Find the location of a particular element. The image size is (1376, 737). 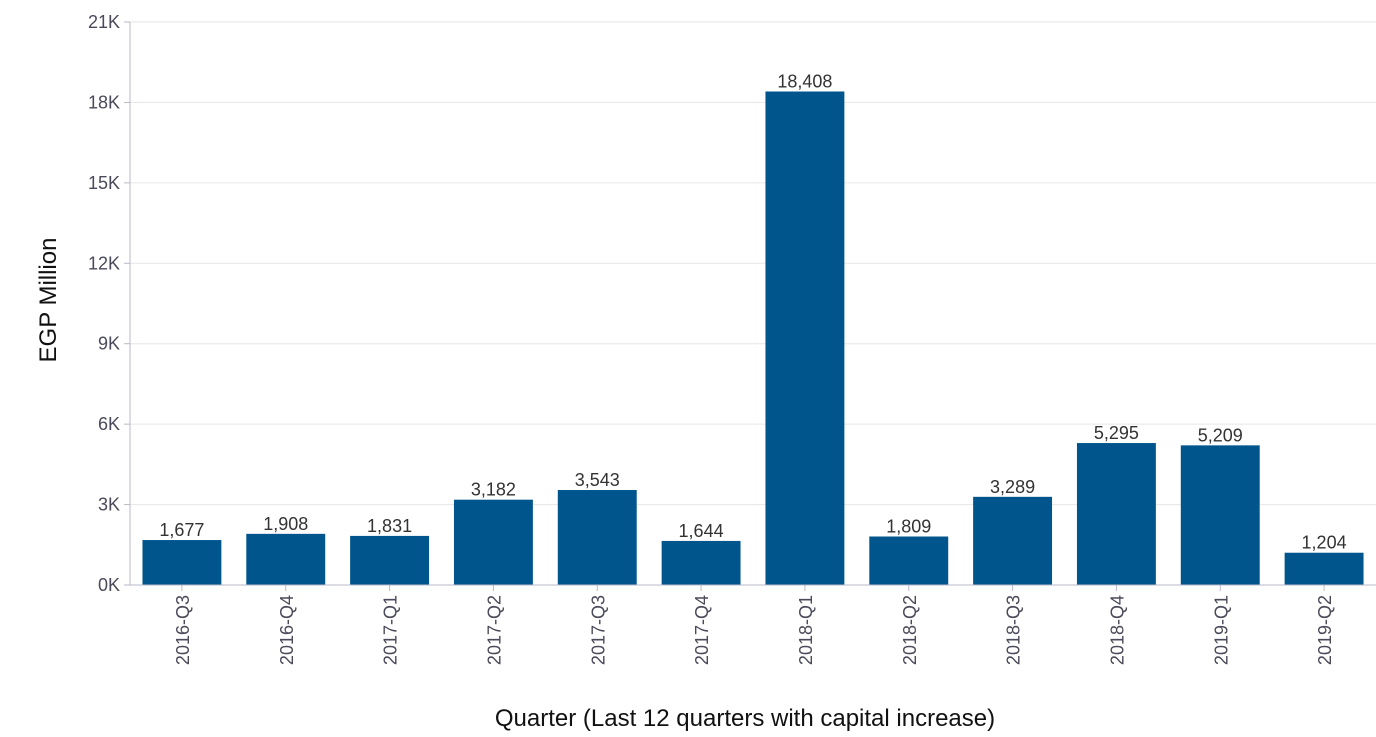

data-label: 5,295 is located at coordinates (1116, 433).